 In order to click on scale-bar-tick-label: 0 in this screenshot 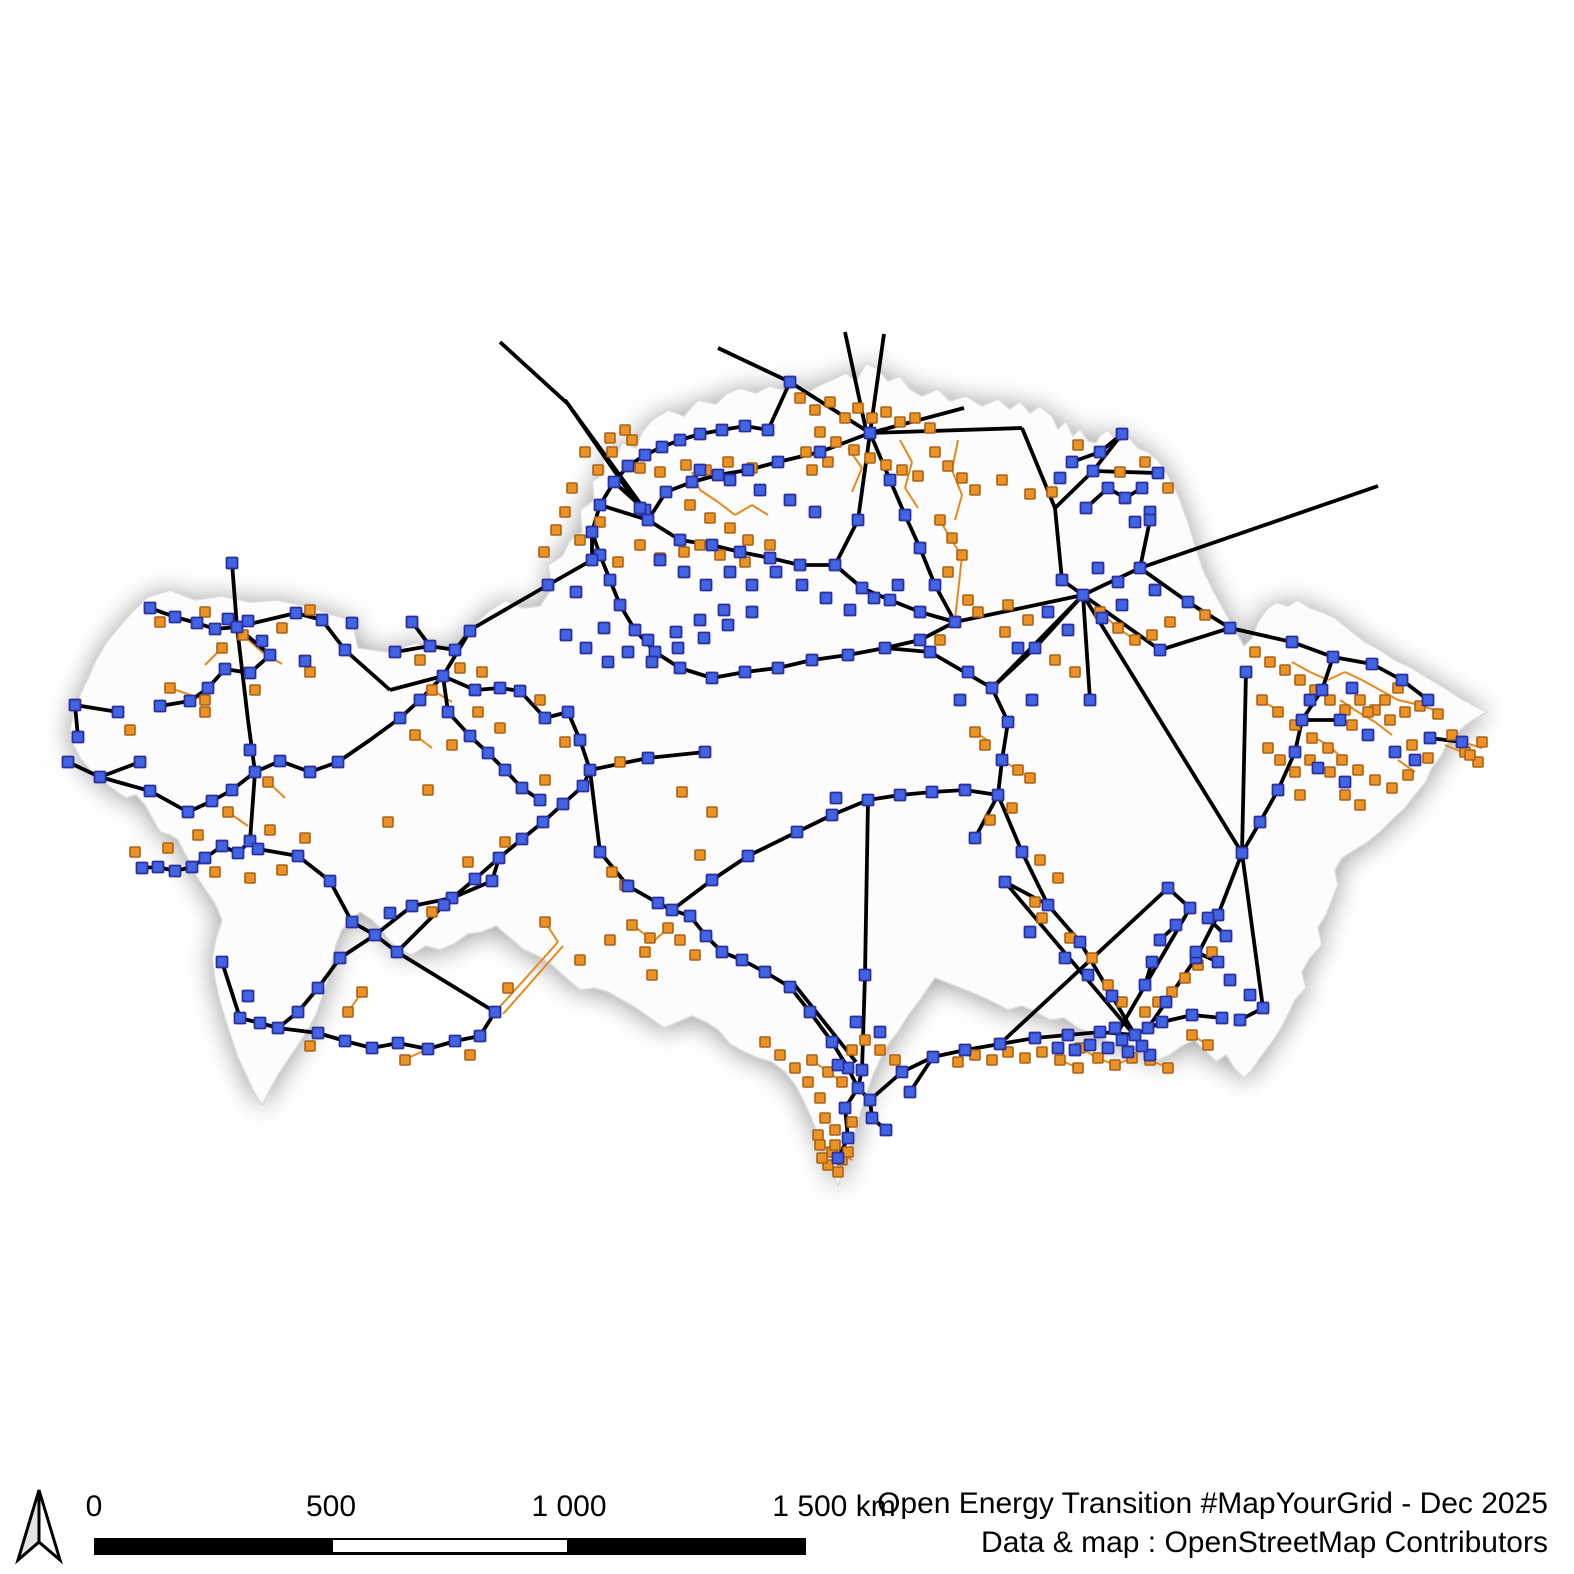, I will do `click(94, 1506)`.